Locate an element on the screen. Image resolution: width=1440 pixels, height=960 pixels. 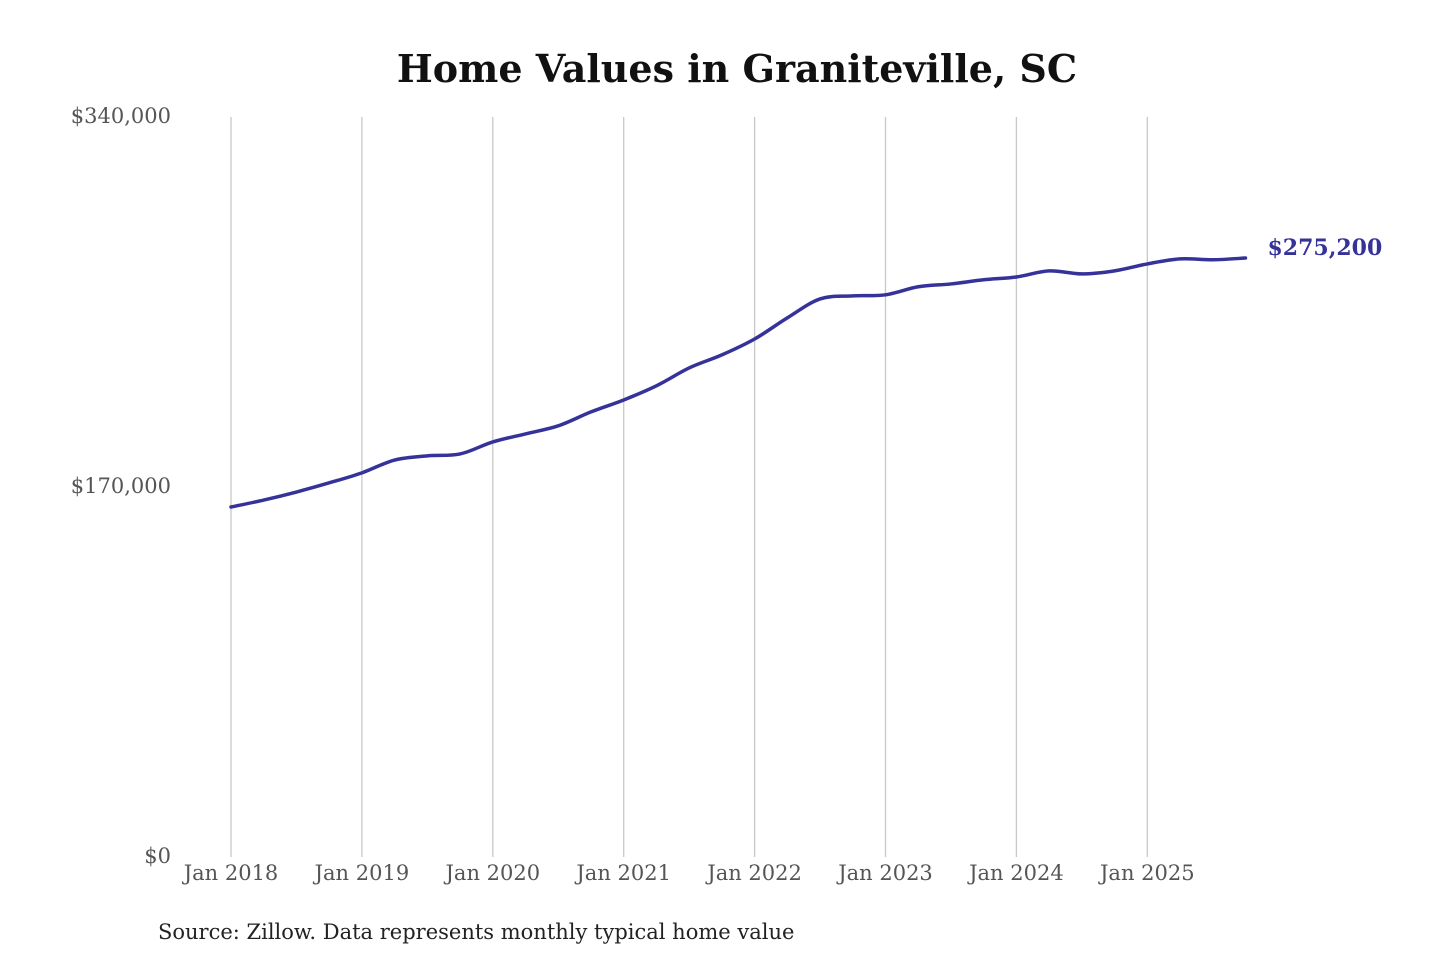
x-tick-label: Jan 2020 is located at coordinates (492, 873).